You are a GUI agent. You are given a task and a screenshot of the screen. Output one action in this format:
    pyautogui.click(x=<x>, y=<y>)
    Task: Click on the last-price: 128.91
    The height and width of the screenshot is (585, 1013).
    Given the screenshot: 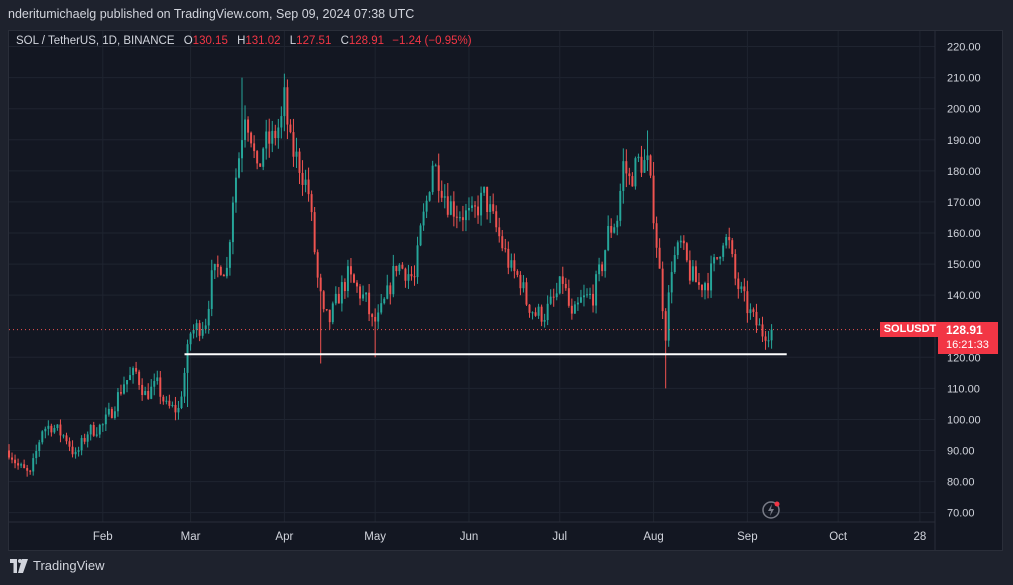 What is the action you would take?
    pyautogui.click(x=964, y=329)
    